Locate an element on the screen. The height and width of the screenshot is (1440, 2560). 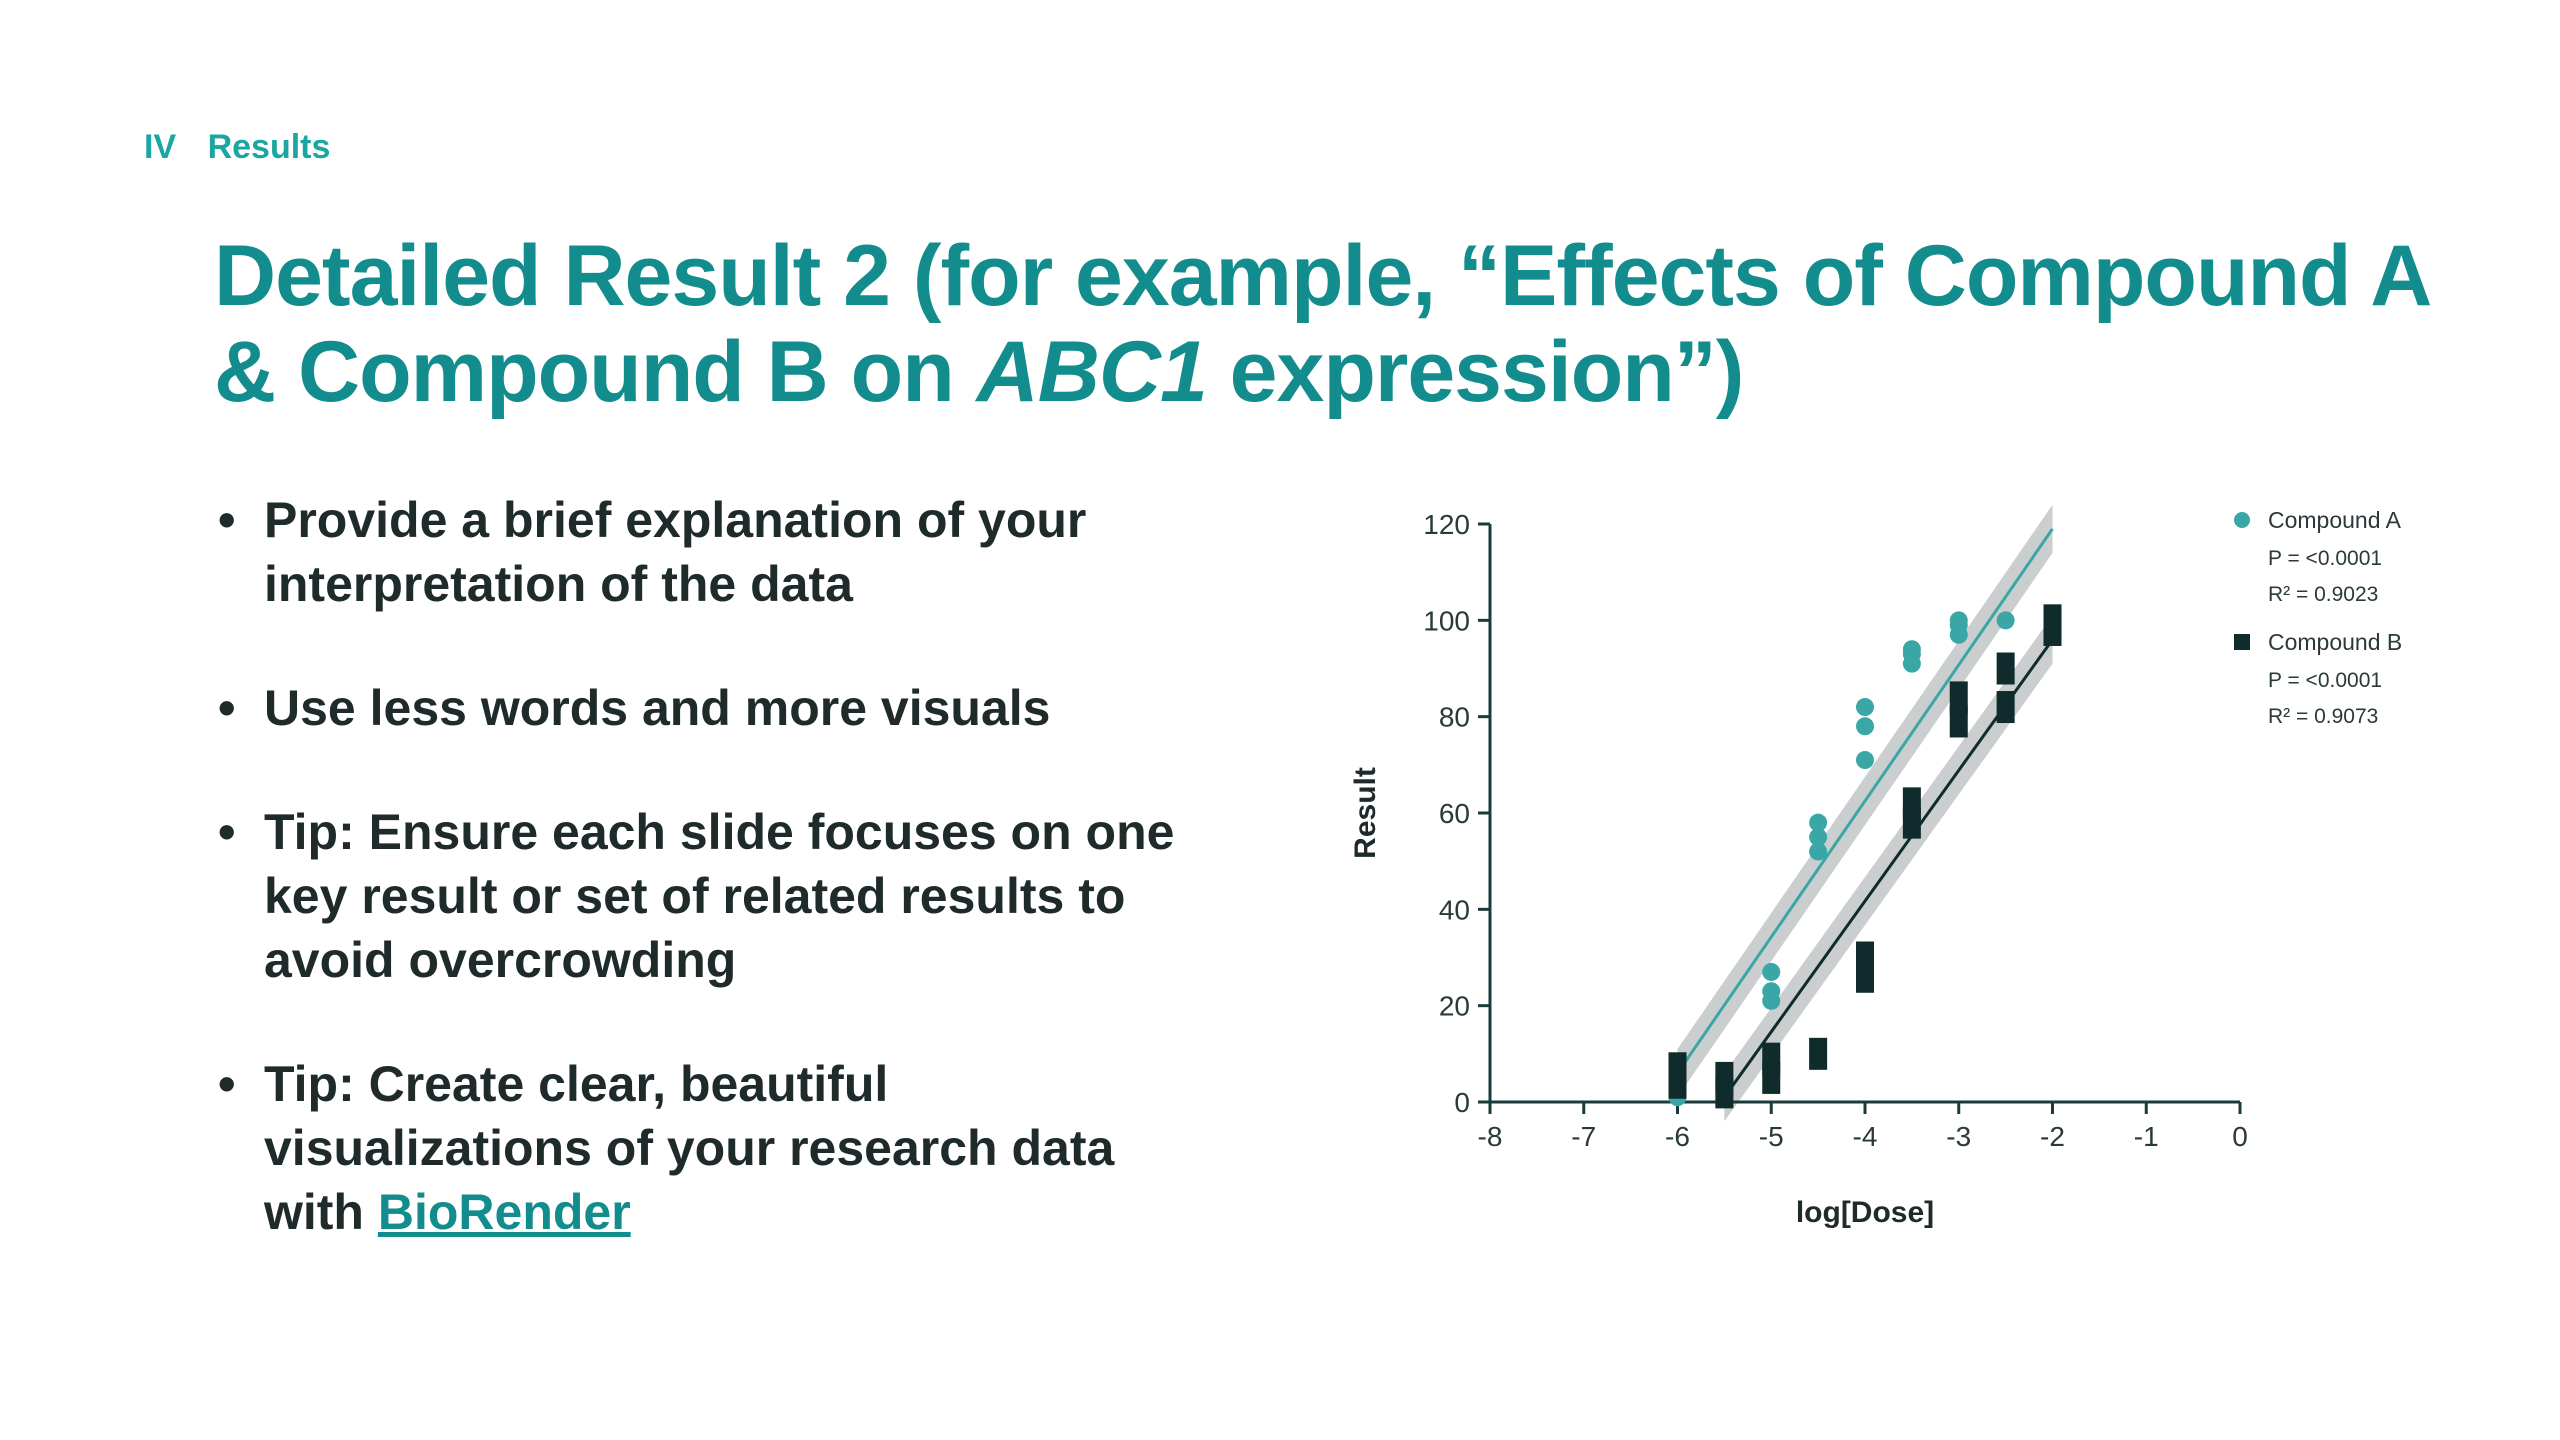
legend-stat: R² = 0.9023 is located at coordinates (2323, 594).